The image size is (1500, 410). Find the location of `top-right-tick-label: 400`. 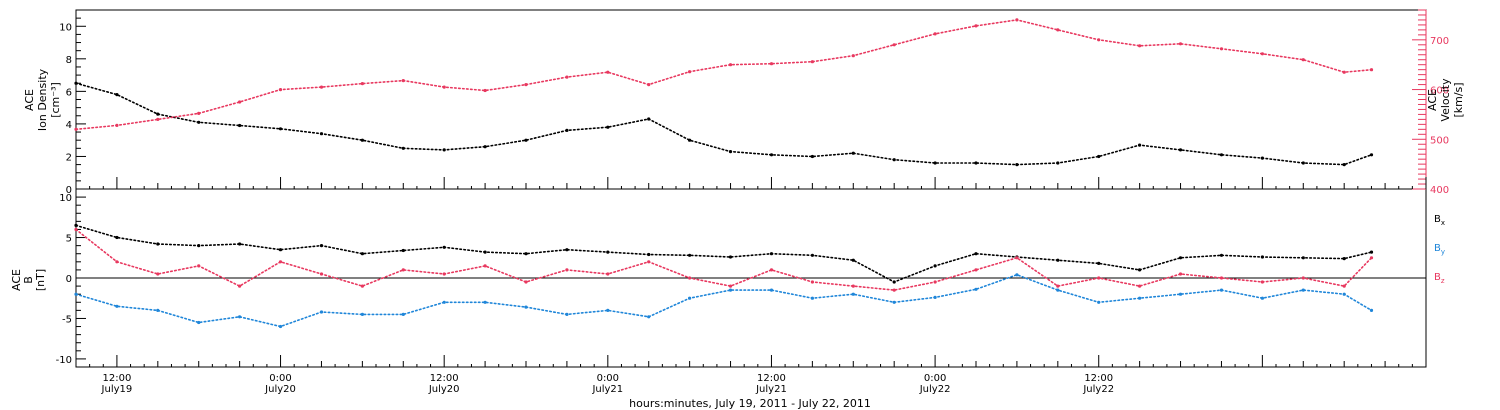

top-right-tick-label: 400 is located at coordinates (1439, 190).